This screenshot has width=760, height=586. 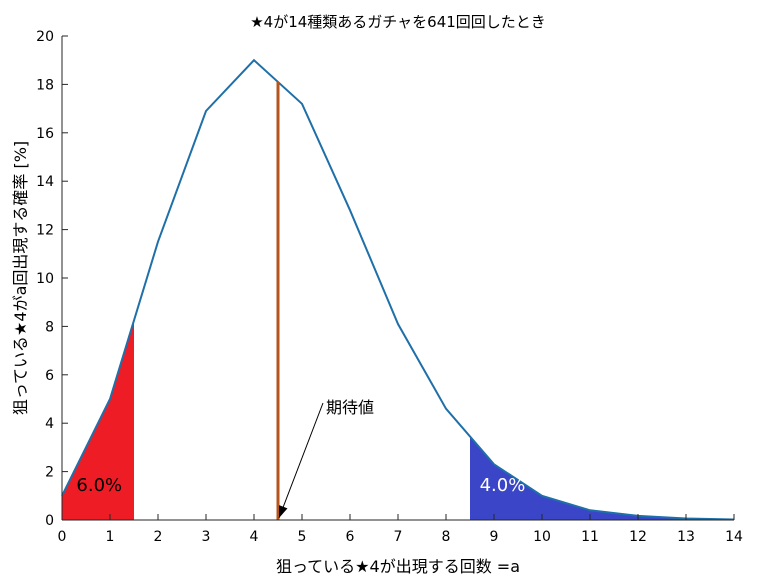 I want to click on x-tick-label: 14, so click(x=734, y=537).